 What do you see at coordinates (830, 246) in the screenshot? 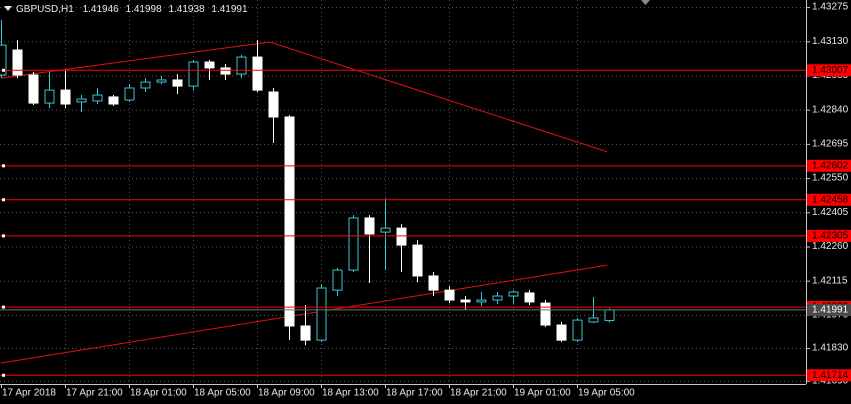
I see `y-tick-label: 1.42260` at bounding box center [830, 246].